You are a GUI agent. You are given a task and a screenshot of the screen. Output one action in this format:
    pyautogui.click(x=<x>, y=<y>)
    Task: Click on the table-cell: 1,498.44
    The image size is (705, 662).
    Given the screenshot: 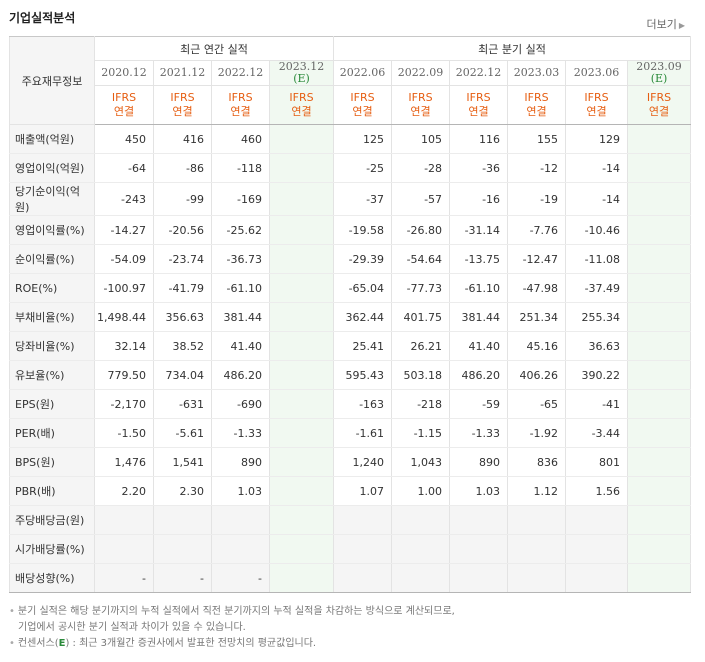 What is the action you would take?
    pyautogui.click(x=124, y=317)
    